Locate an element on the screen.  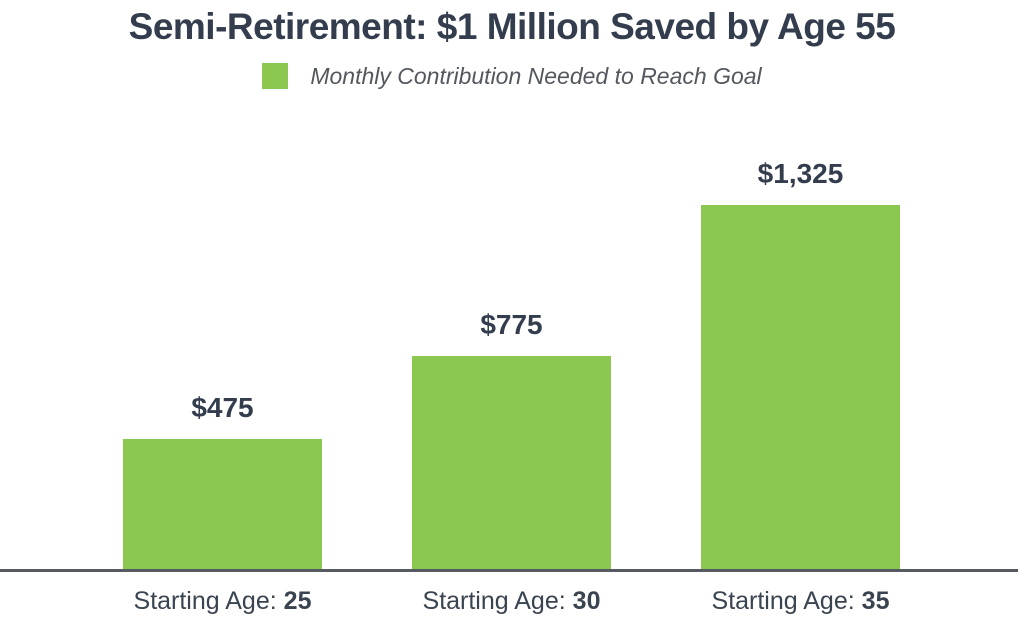
bar-column: $475 is located at coordinates (222, 480).